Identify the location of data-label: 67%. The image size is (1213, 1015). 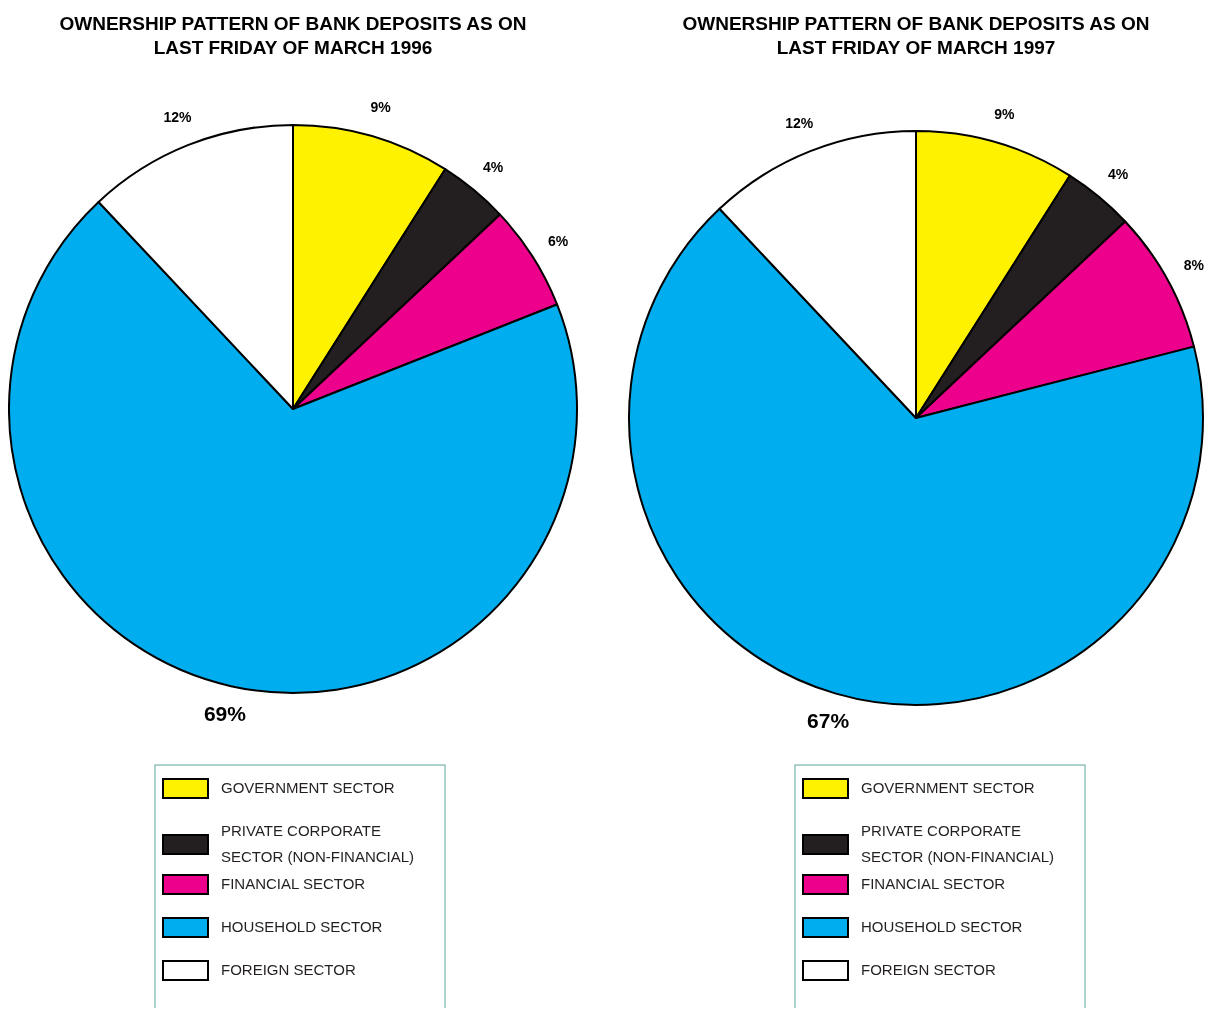
(828, 720).